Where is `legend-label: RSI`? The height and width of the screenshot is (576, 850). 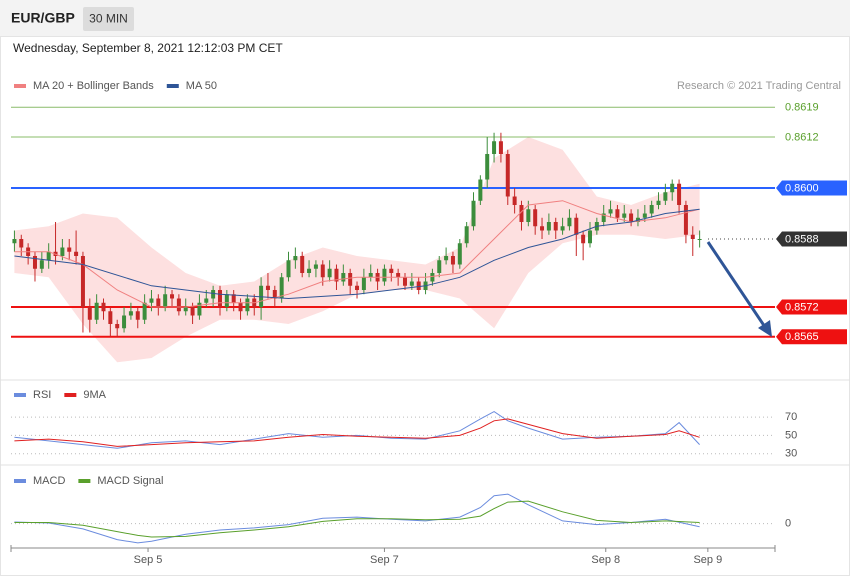
legend-label: RSI is located at coordinates (42, 395).